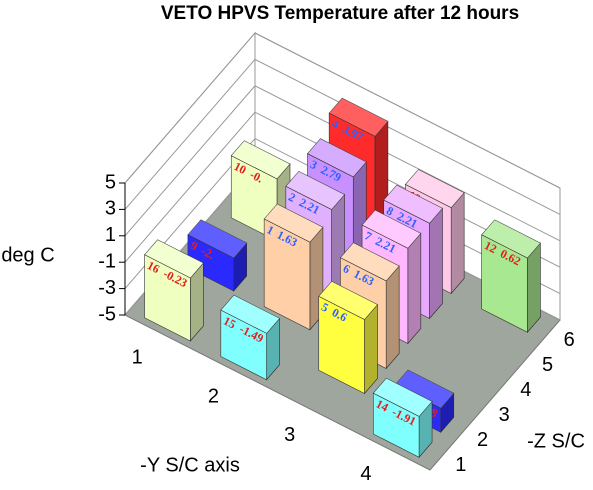 Image resolution: width=593 pixels, height=490 pixels. Describe the element at coordinates (137, 358) in the screenshot. I see `x-tick-label: 1` at that location.